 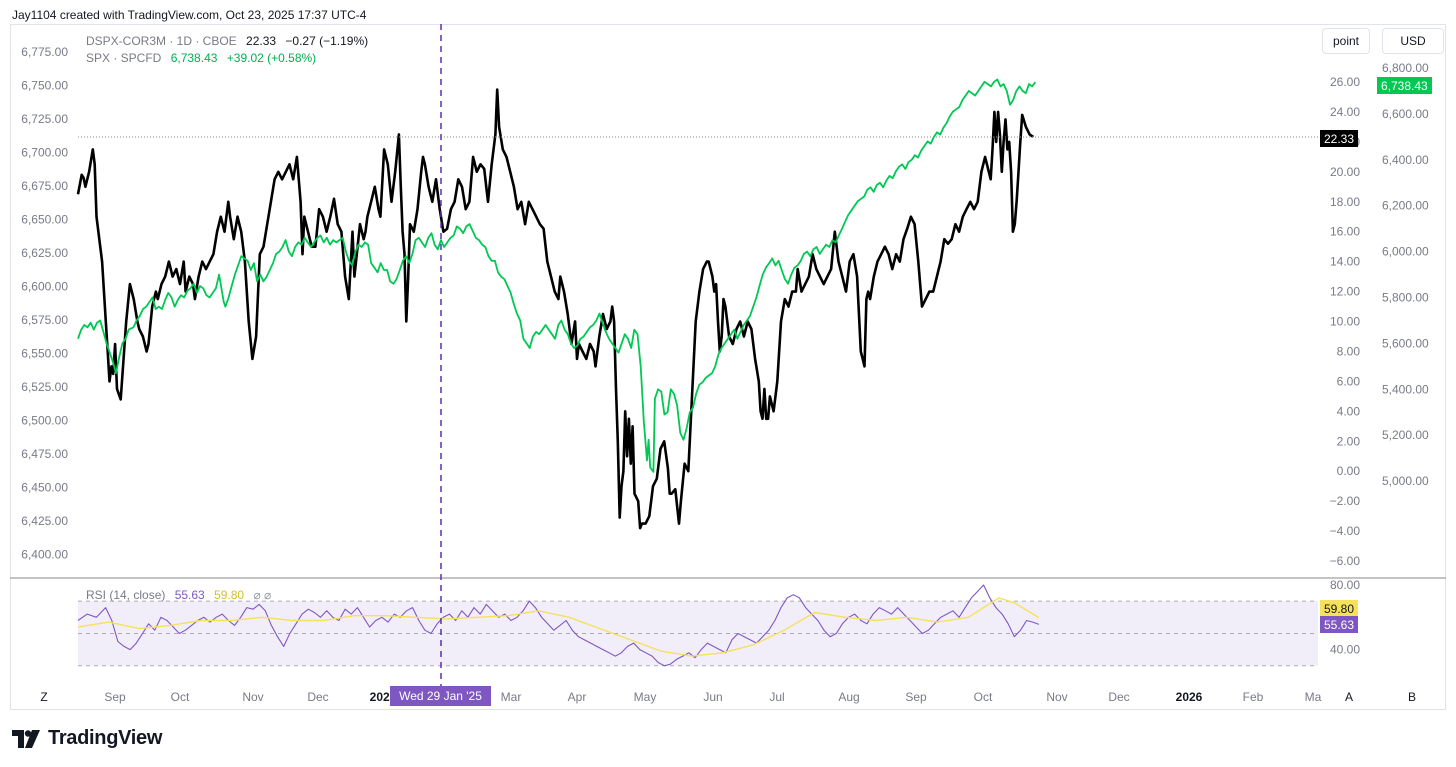 I want to click on spx-axis-tick: 5,800.00, so click(x=1405, y=298).